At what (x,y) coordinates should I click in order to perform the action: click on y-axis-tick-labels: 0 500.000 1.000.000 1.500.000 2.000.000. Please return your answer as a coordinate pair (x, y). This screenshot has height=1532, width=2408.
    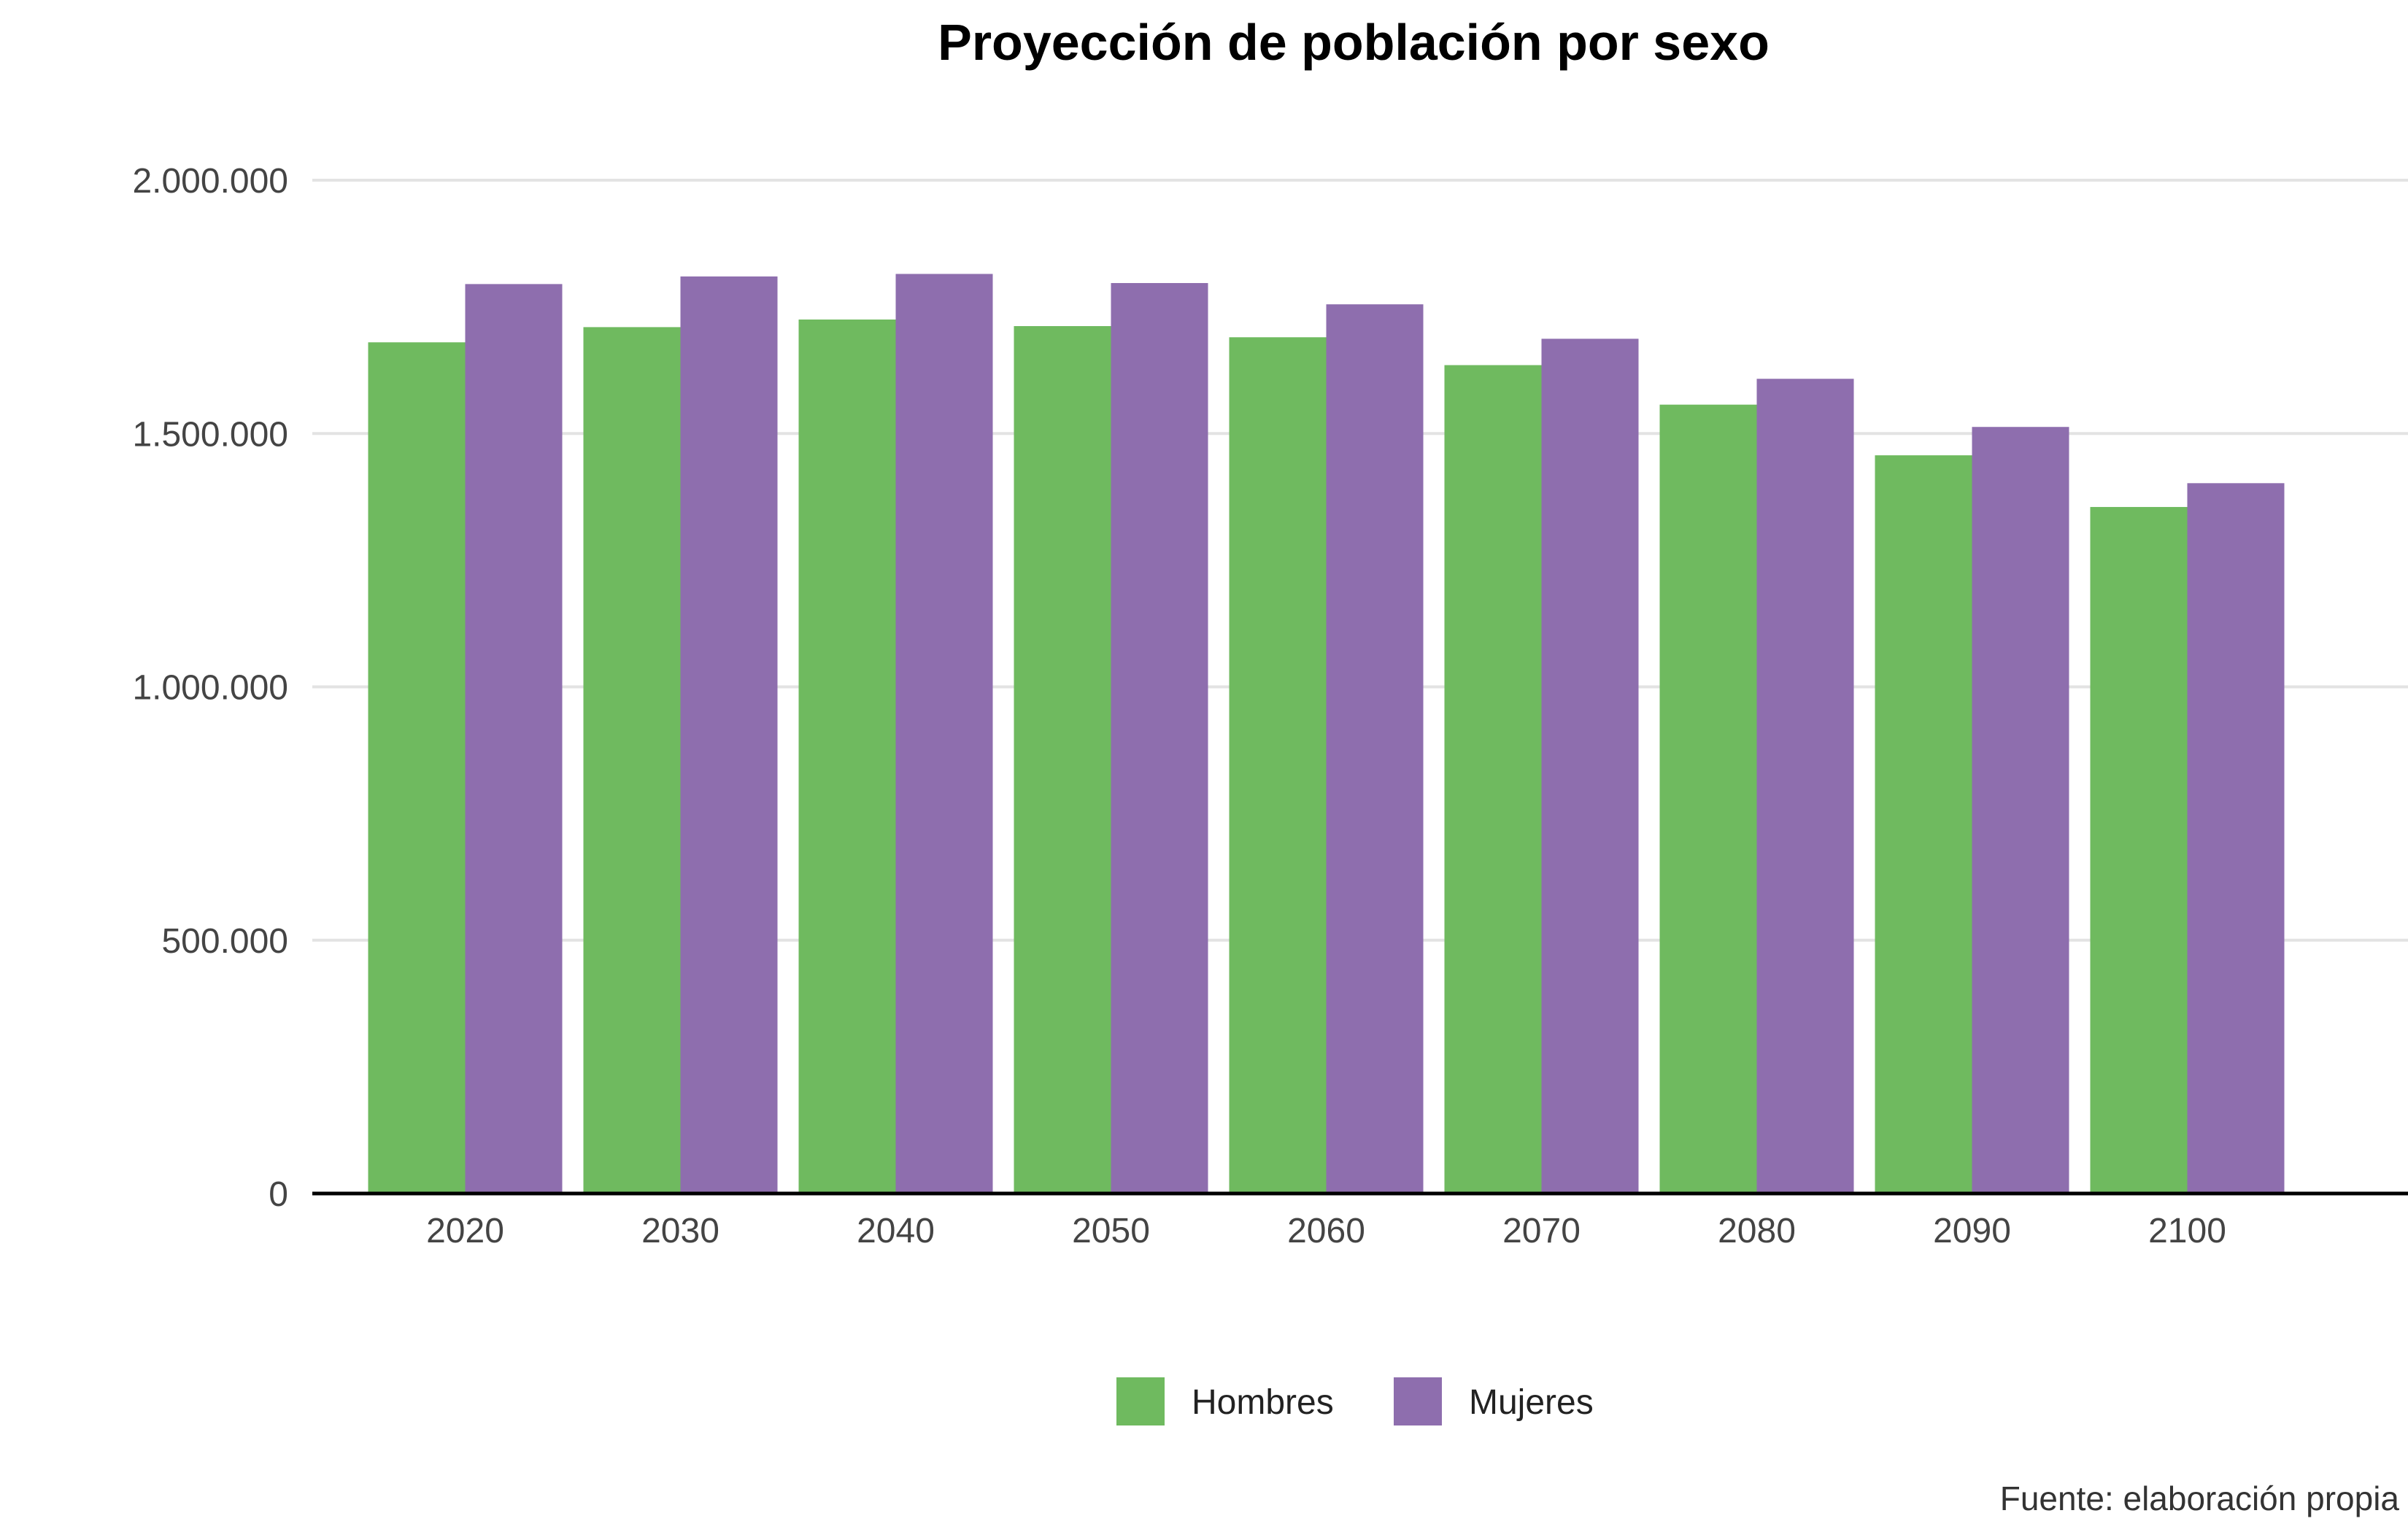
    Looking at the image, I should click on (210, 688).